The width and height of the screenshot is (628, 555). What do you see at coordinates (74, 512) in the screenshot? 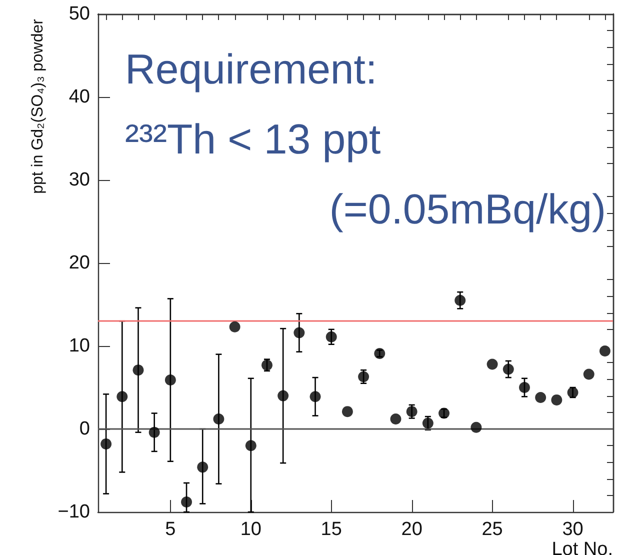
I see `y-tick-label: −10` at bounding box center [74, 512].